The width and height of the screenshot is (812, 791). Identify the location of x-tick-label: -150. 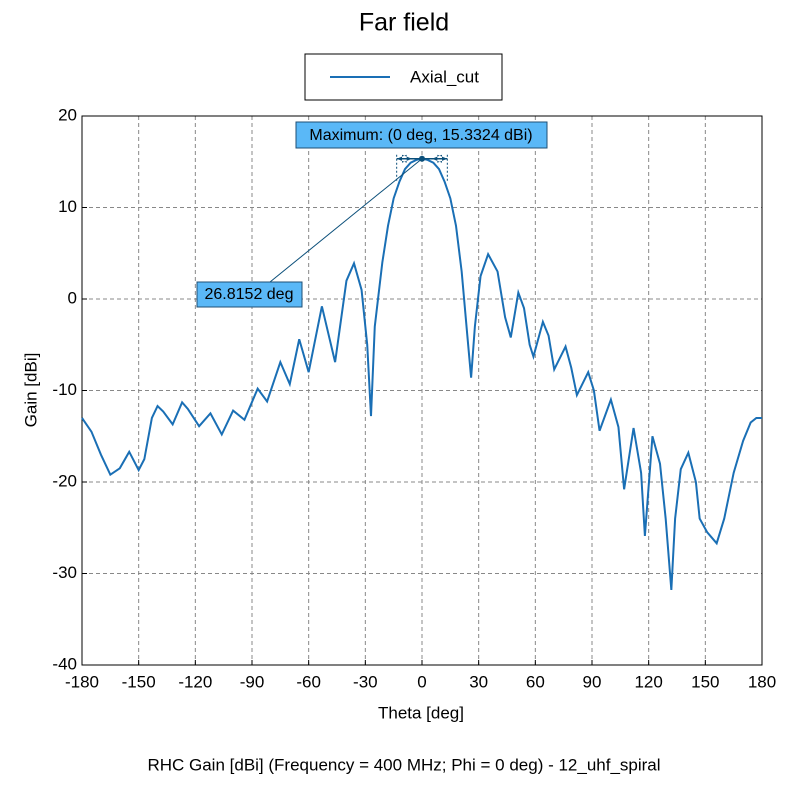
(139, 681).